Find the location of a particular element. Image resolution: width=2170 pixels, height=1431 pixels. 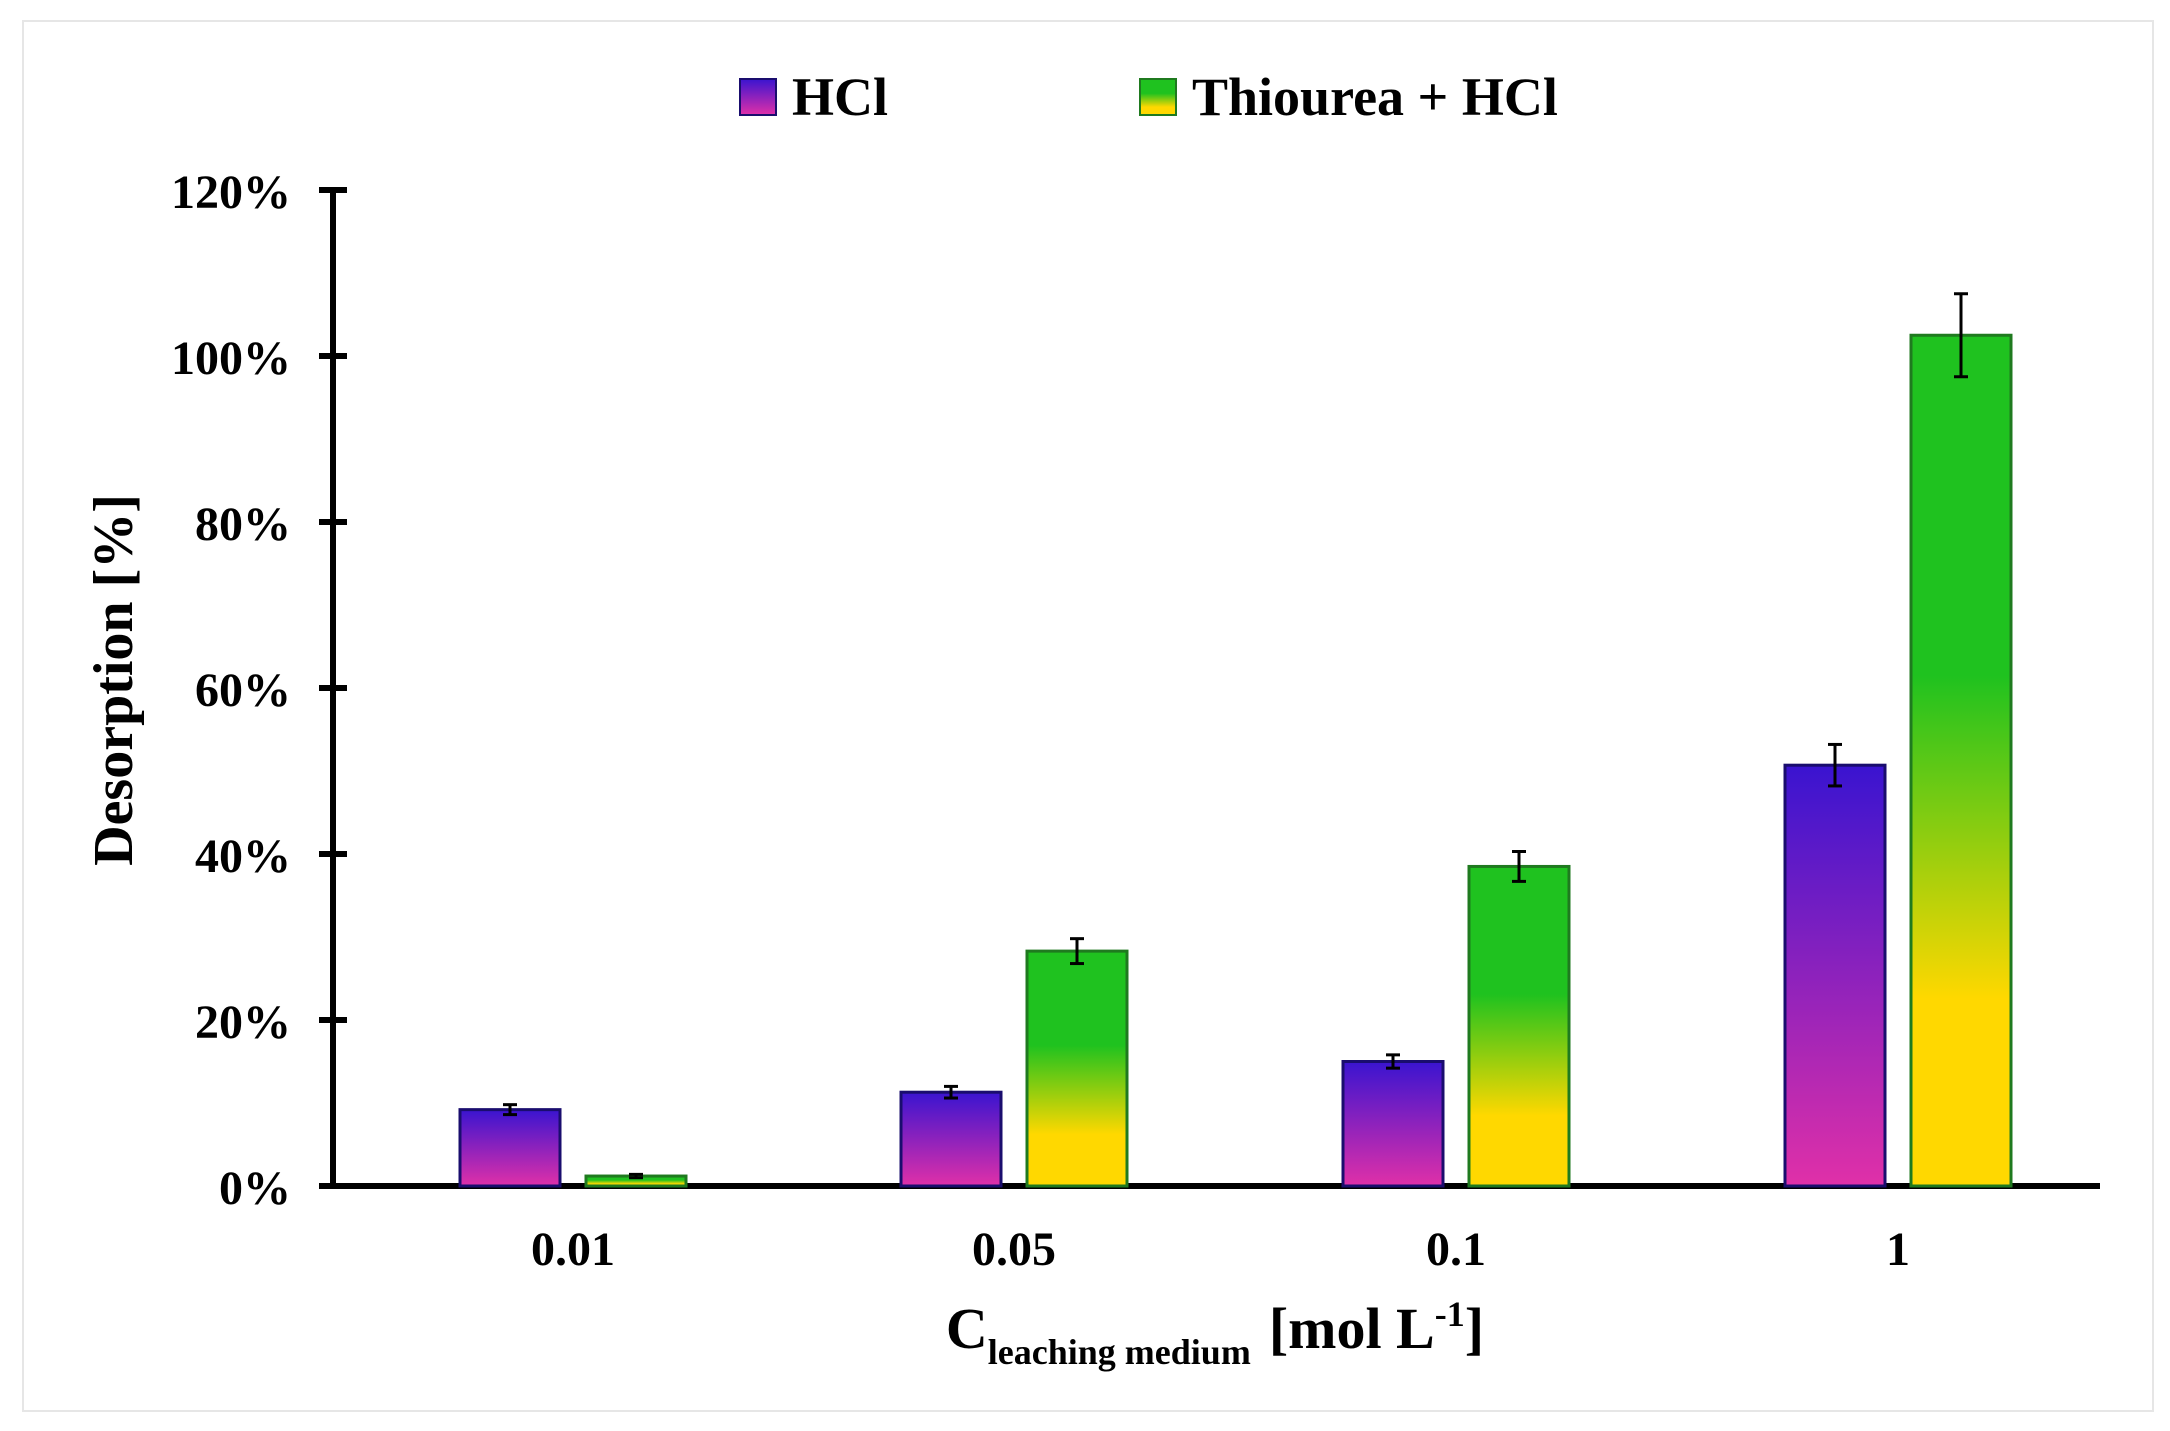

x-tick-label: 0.1 is located at coordinates (1456, 1249).